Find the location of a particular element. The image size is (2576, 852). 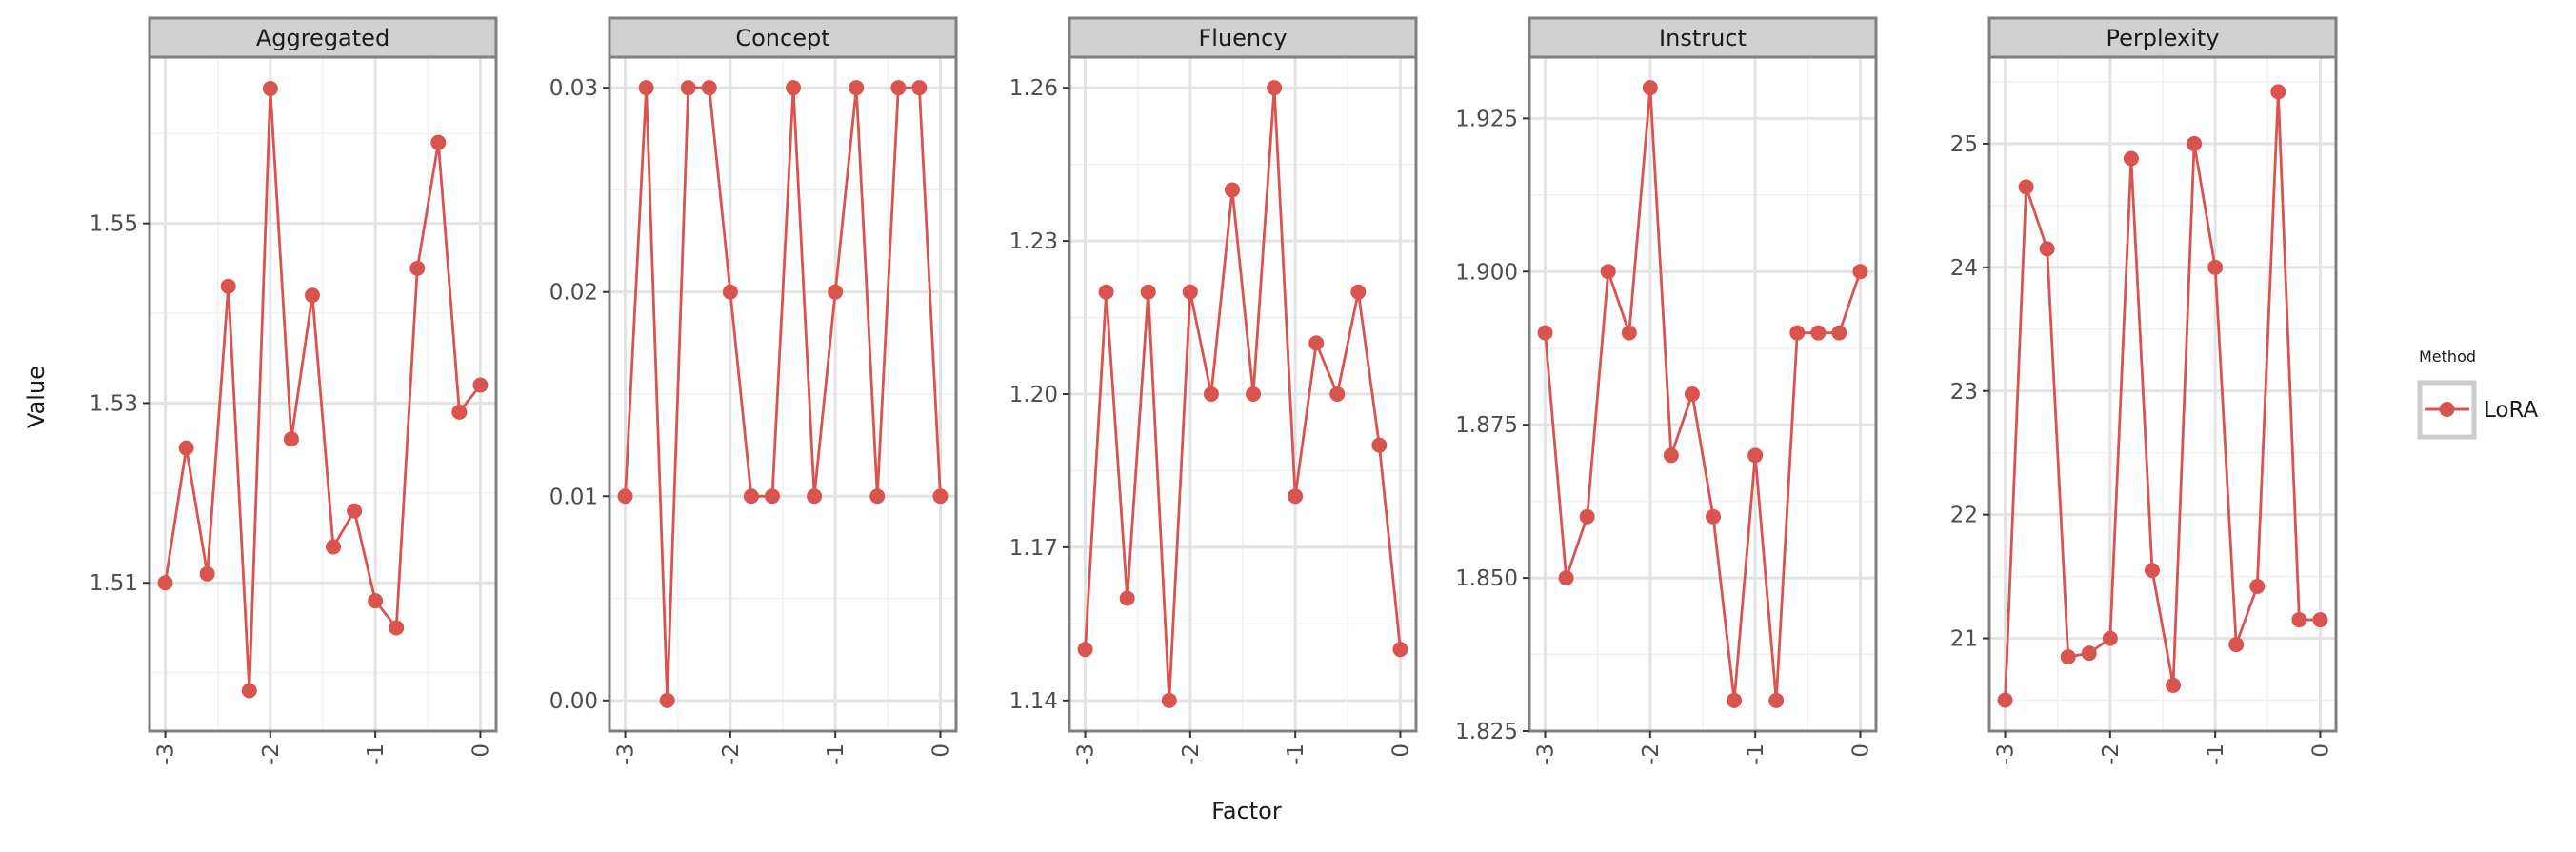

y-tick-label: 0.03 is located at coordinates (573, 88).